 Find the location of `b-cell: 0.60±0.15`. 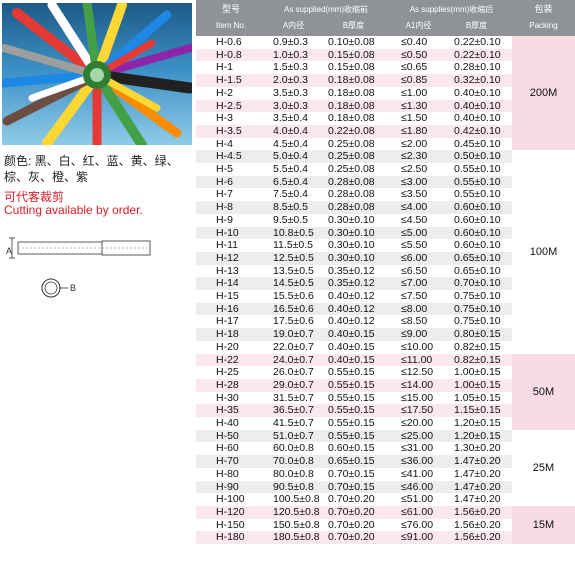

b-cell: 0.60±0.15 is located at coordinates (351, 448).